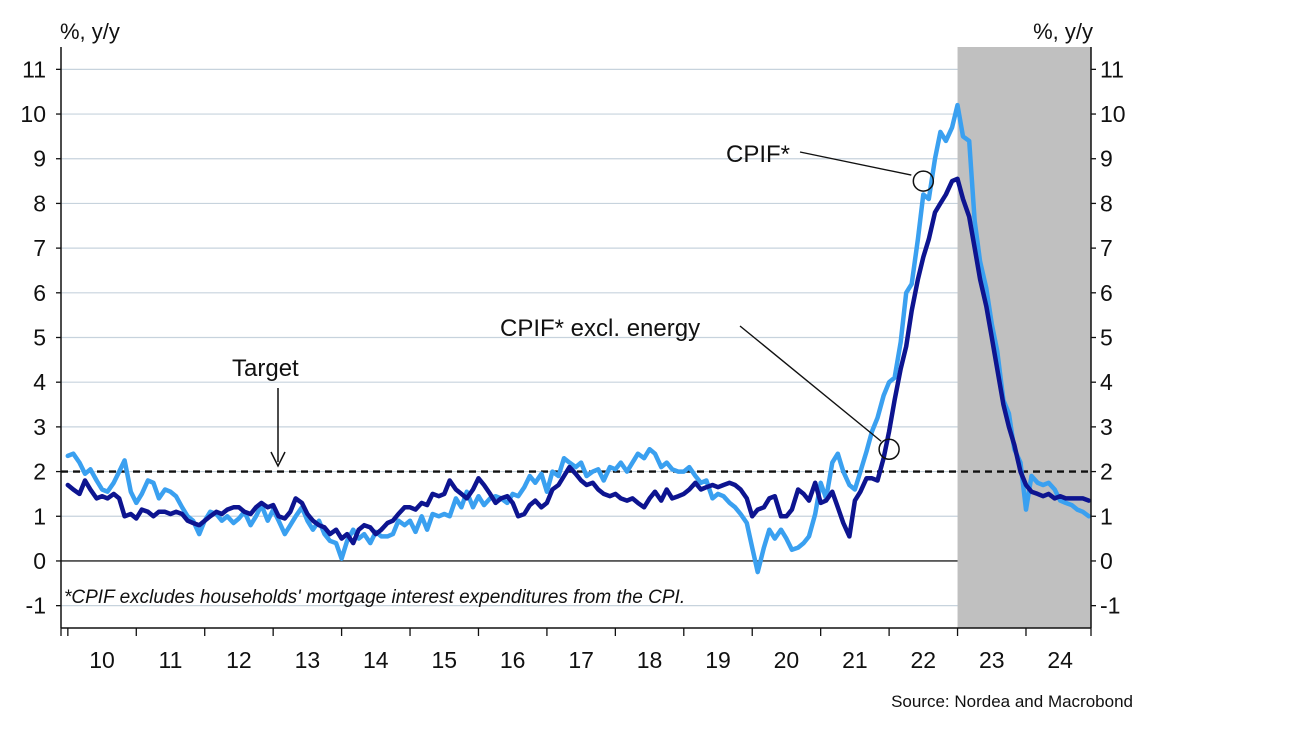  Describe the element at coordinates (308, 660) in the screenshot. I see `x-tick-label: 13` at that location.